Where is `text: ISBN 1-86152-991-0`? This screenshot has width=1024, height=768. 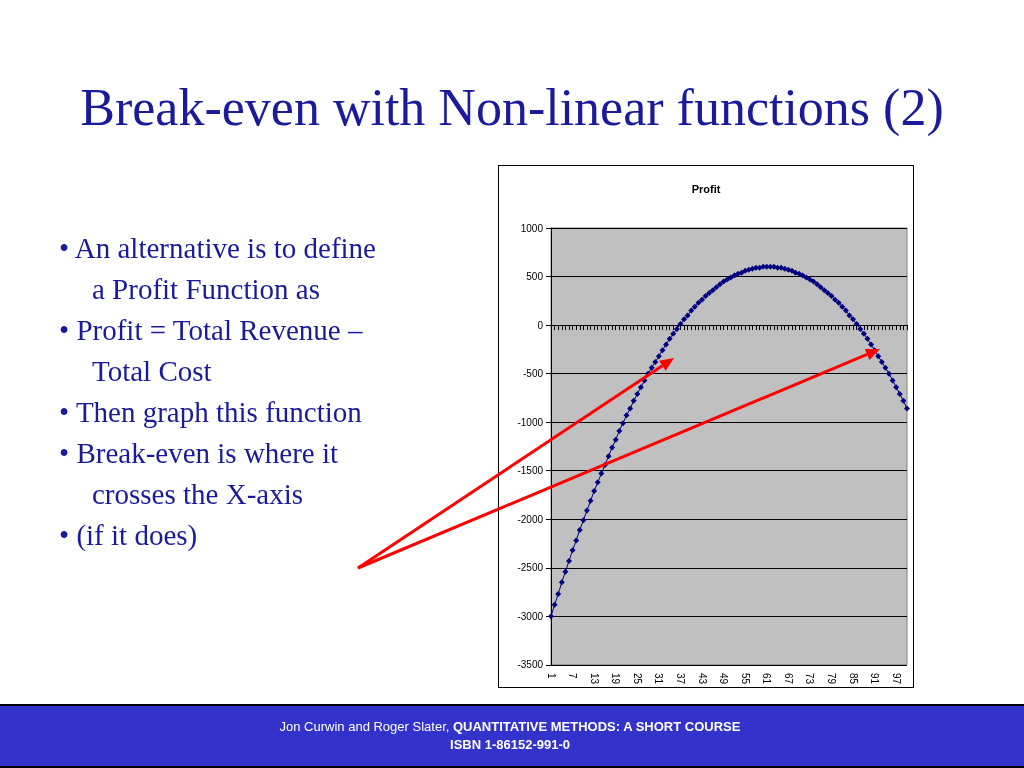
text: ISBN 1-86152-991-0 is located at coordinates (510, 744).